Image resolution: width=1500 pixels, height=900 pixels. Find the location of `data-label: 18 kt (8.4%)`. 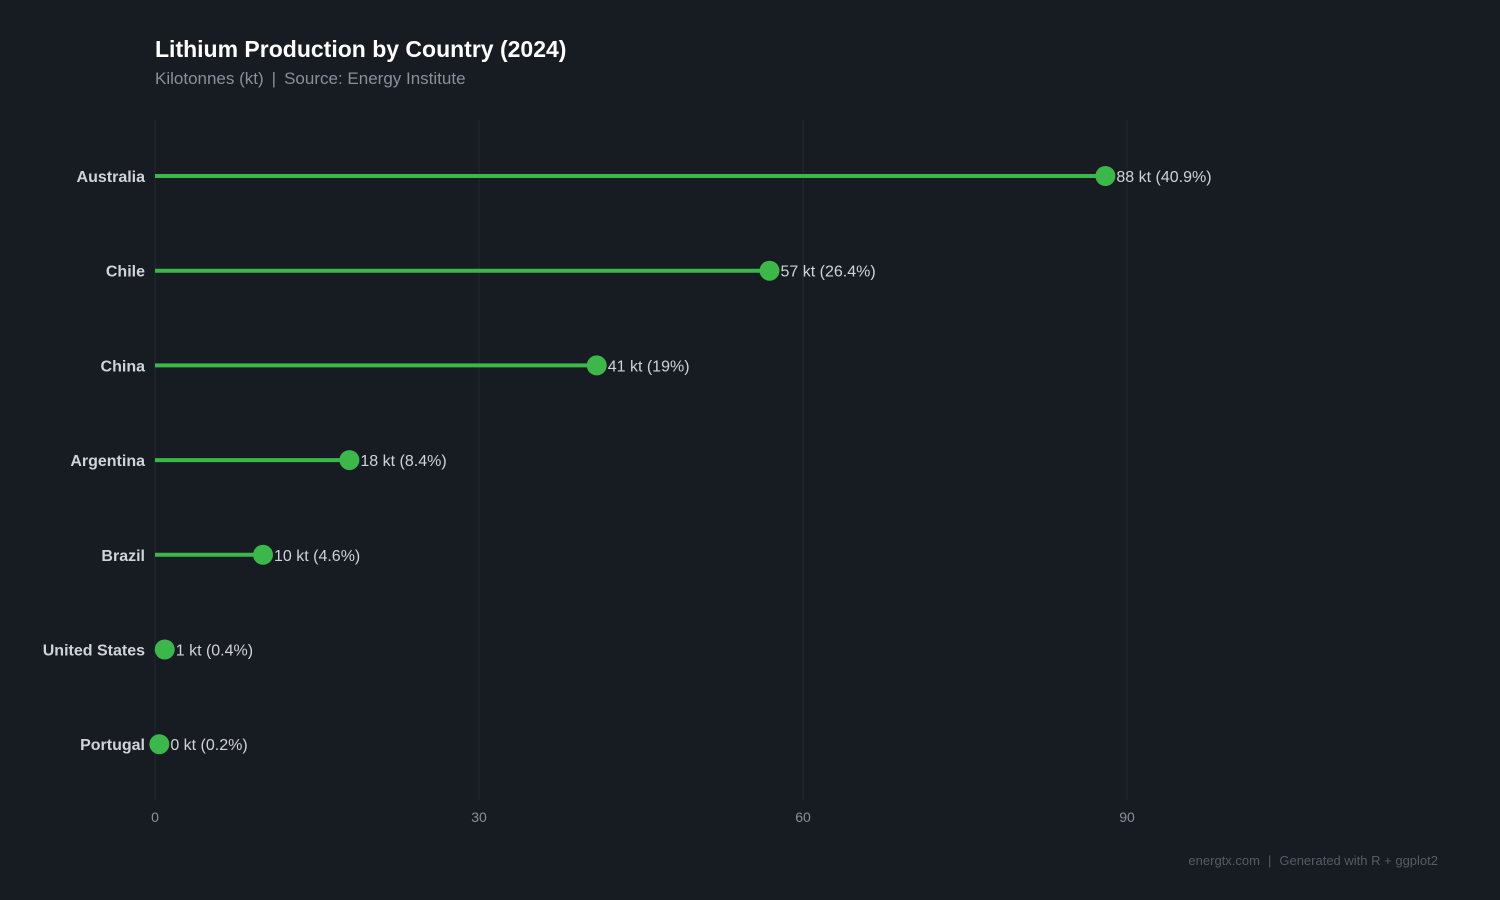

data-label: 18 kt (8.4%) is located at coordinates (403, 461).